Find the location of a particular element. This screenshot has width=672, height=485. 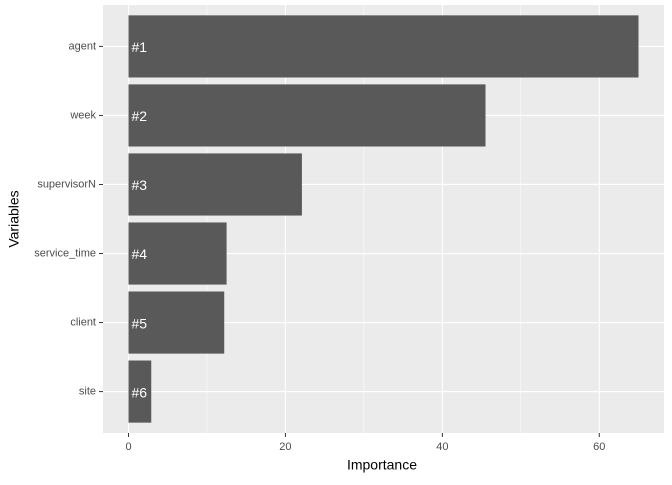

bar-label: #2 is located at coordinates (140, 116).